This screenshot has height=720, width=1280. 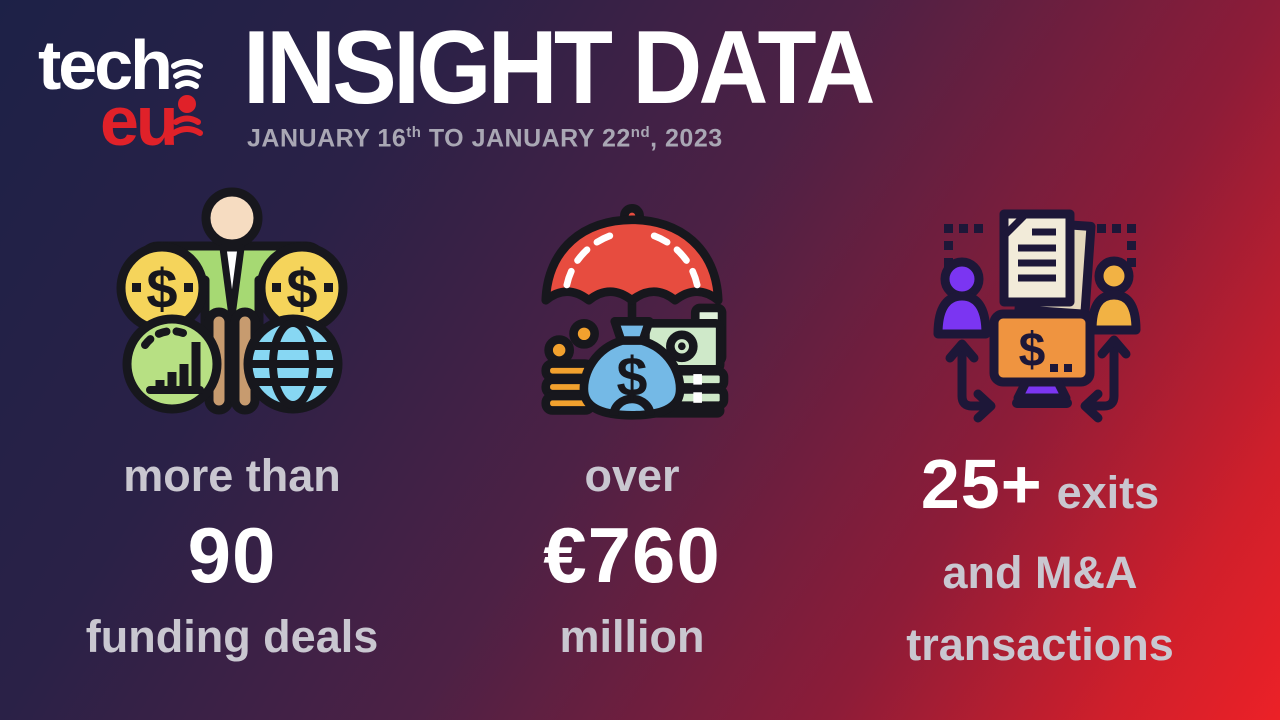 I want to click on stat-line-big: 25+ exits, so click(x=1040, y=484).